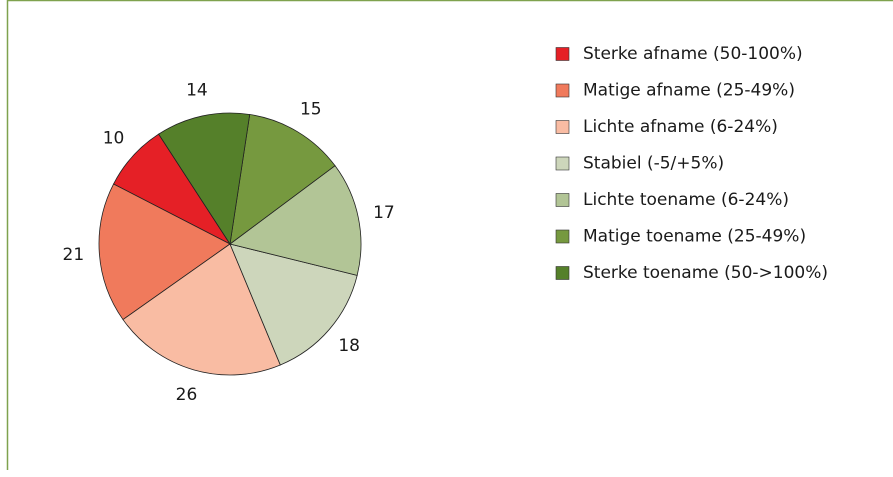 This screenshot has width=893, height=477. I want to click on legend-label: Lichte afname (6-24%), so click(680, 127).